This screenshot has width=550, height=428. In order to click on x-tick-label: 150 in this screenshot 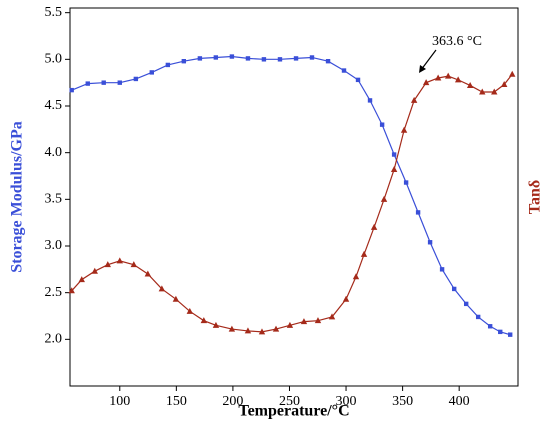, I will do `click(176, 401)`.